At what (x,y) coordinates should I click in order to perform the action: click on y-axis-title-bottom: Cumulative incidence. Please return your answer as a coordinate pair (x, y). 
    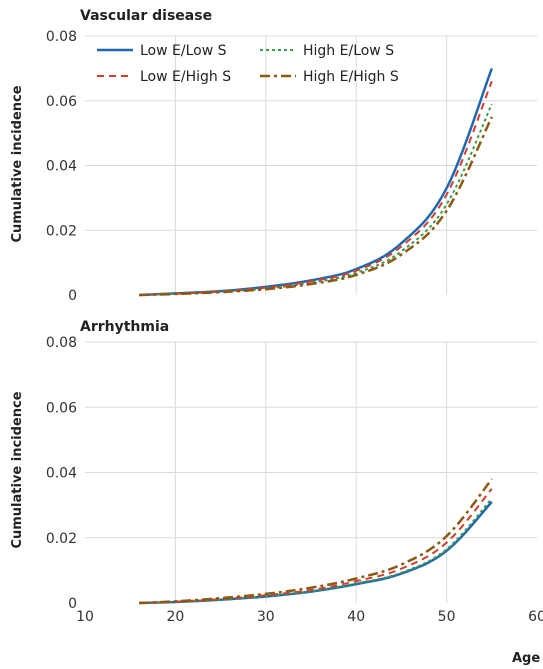
    Looking at the image, I should click on (17, 469).